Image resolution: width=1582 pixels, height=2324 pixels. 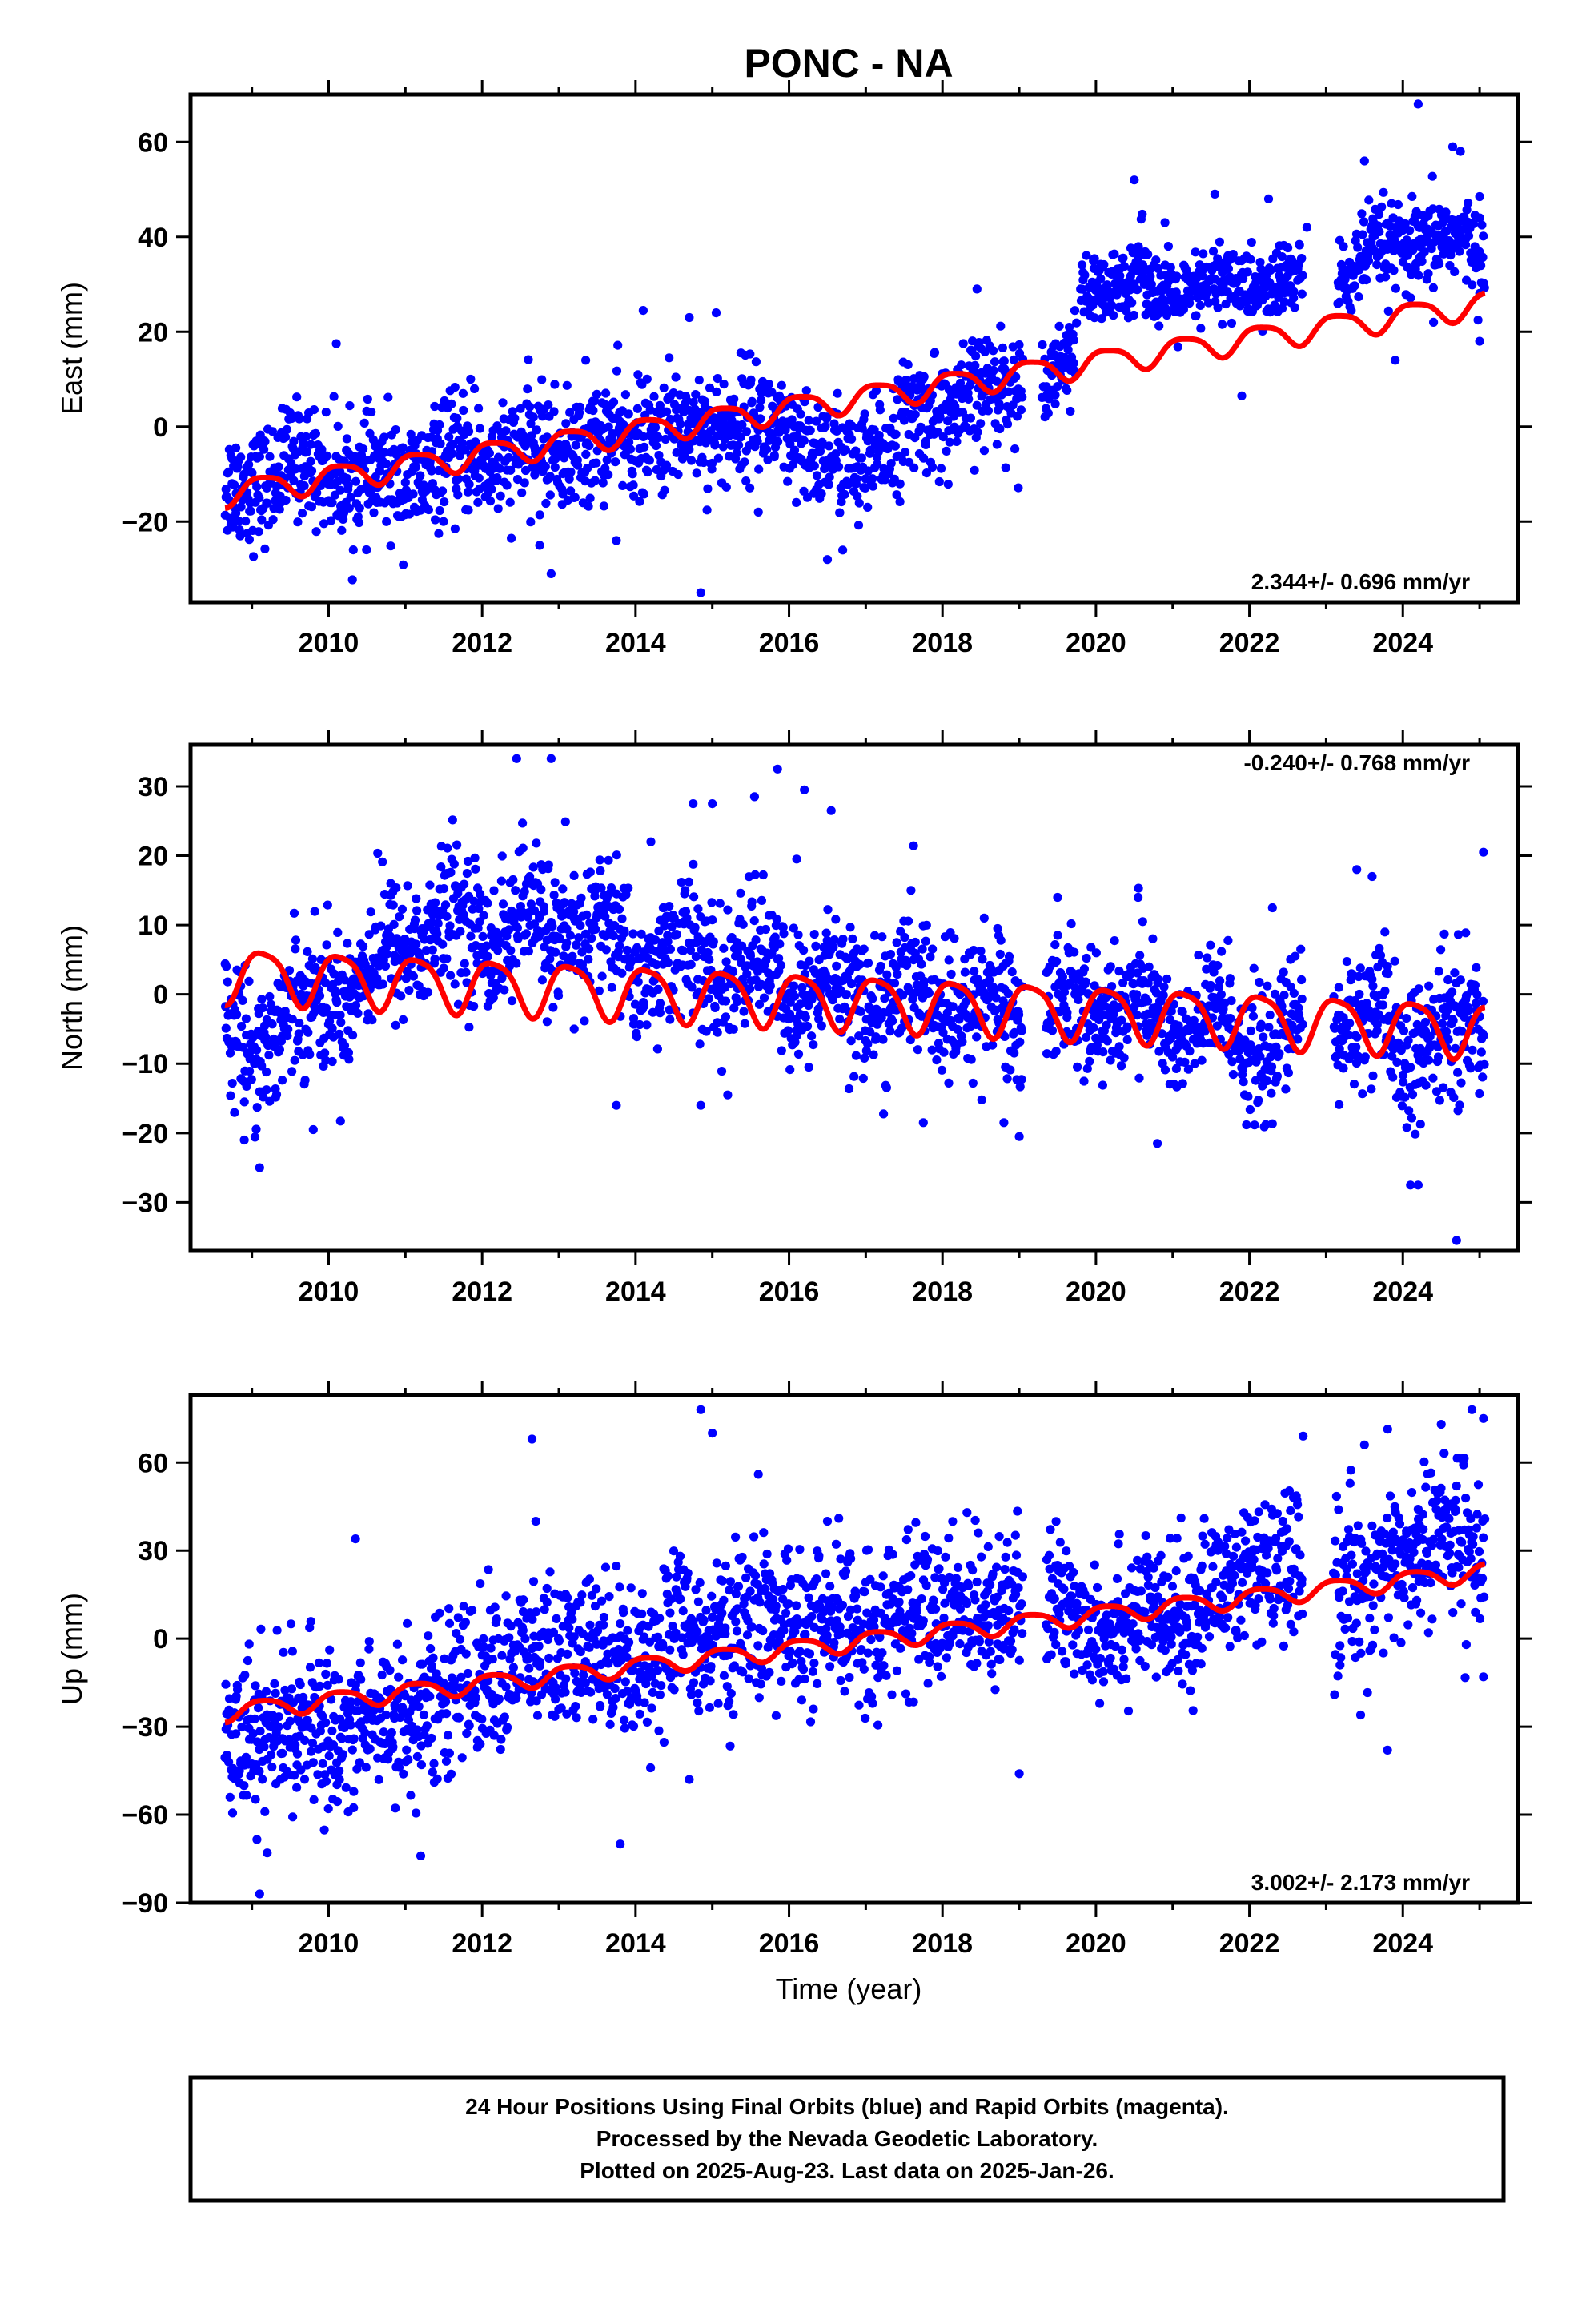 I want to click on y-tick-label: 20, so click(x=153, y=332).